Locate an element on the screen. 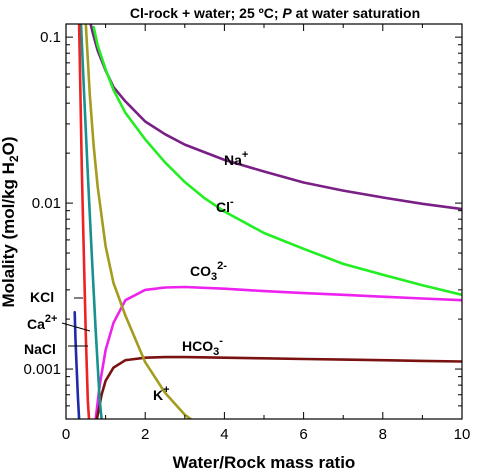 The image size is (484, 475). x-tick-label: 6 is located at coordinates (303, 434).